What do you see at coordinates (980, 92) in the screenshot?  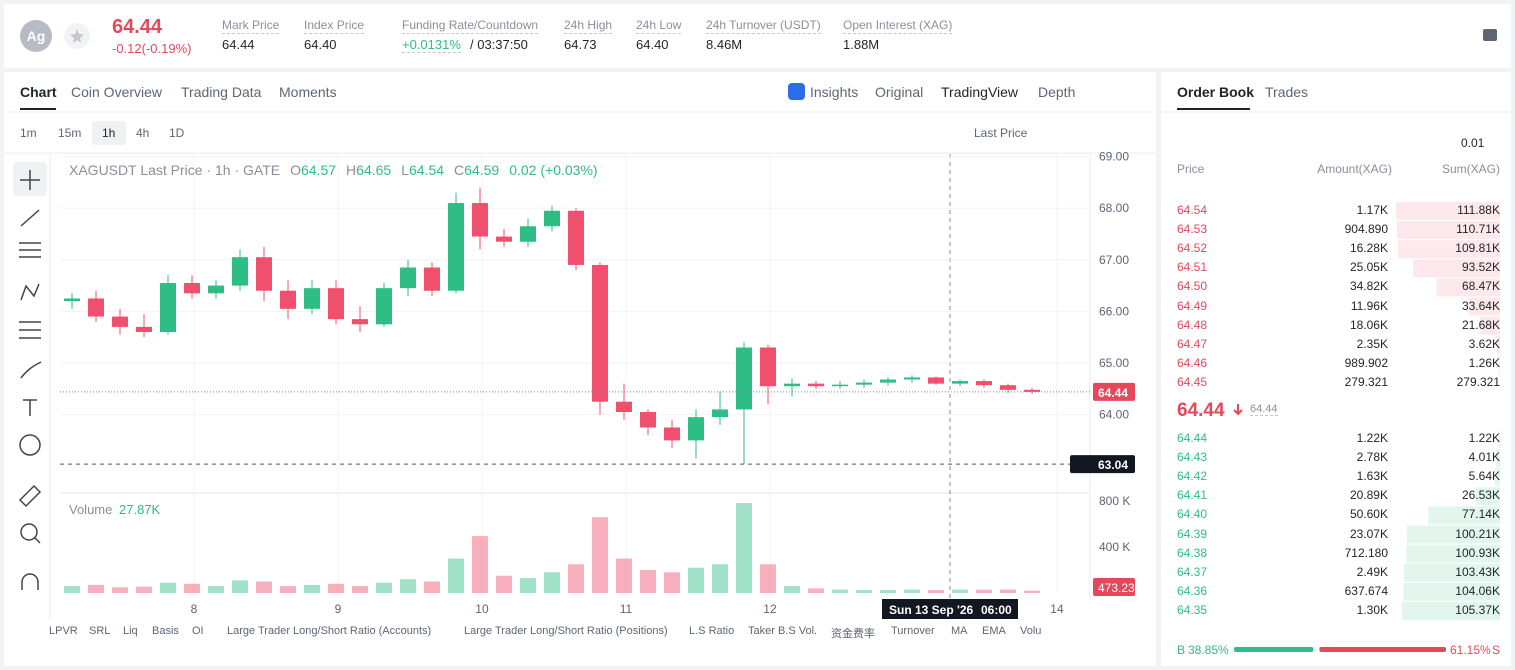 I see `view-tab: TradingView` at bounding box center [980, 92].